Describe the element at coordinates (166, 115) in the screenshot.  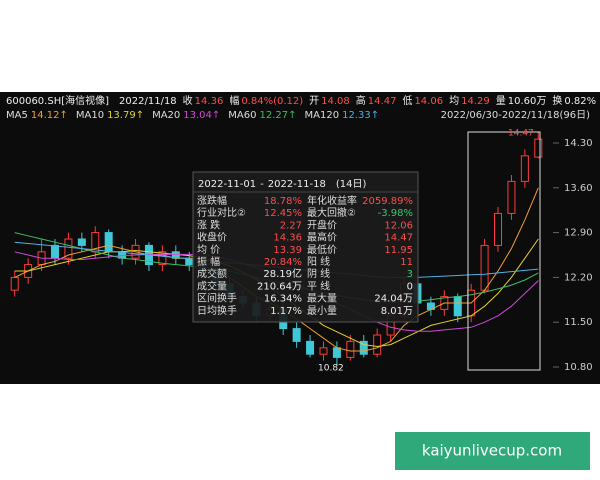
I see `ma-name: MA20` at that location.